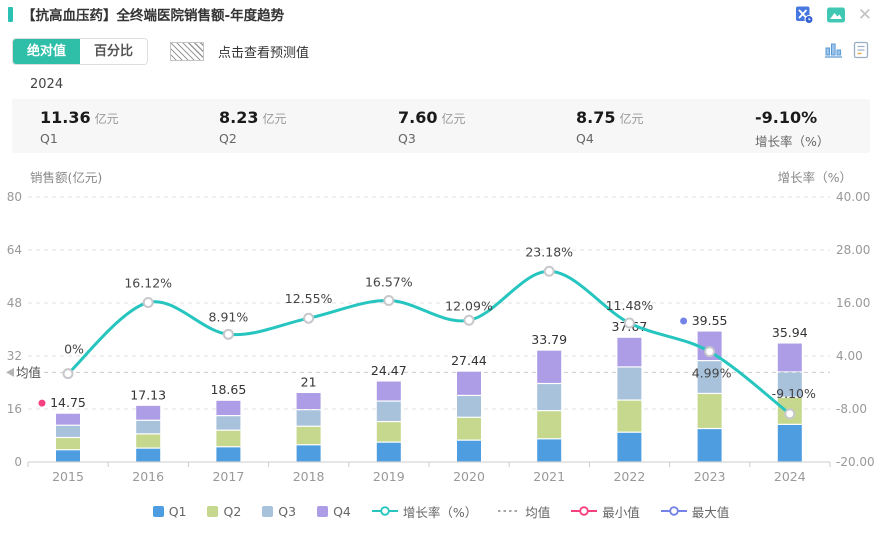 The width and height of the screenshot is (882, 538). What do you see at coordinates (228, 476) in the screenshot?
I see `svg-text: 2017` at bounding box center [228, 476].